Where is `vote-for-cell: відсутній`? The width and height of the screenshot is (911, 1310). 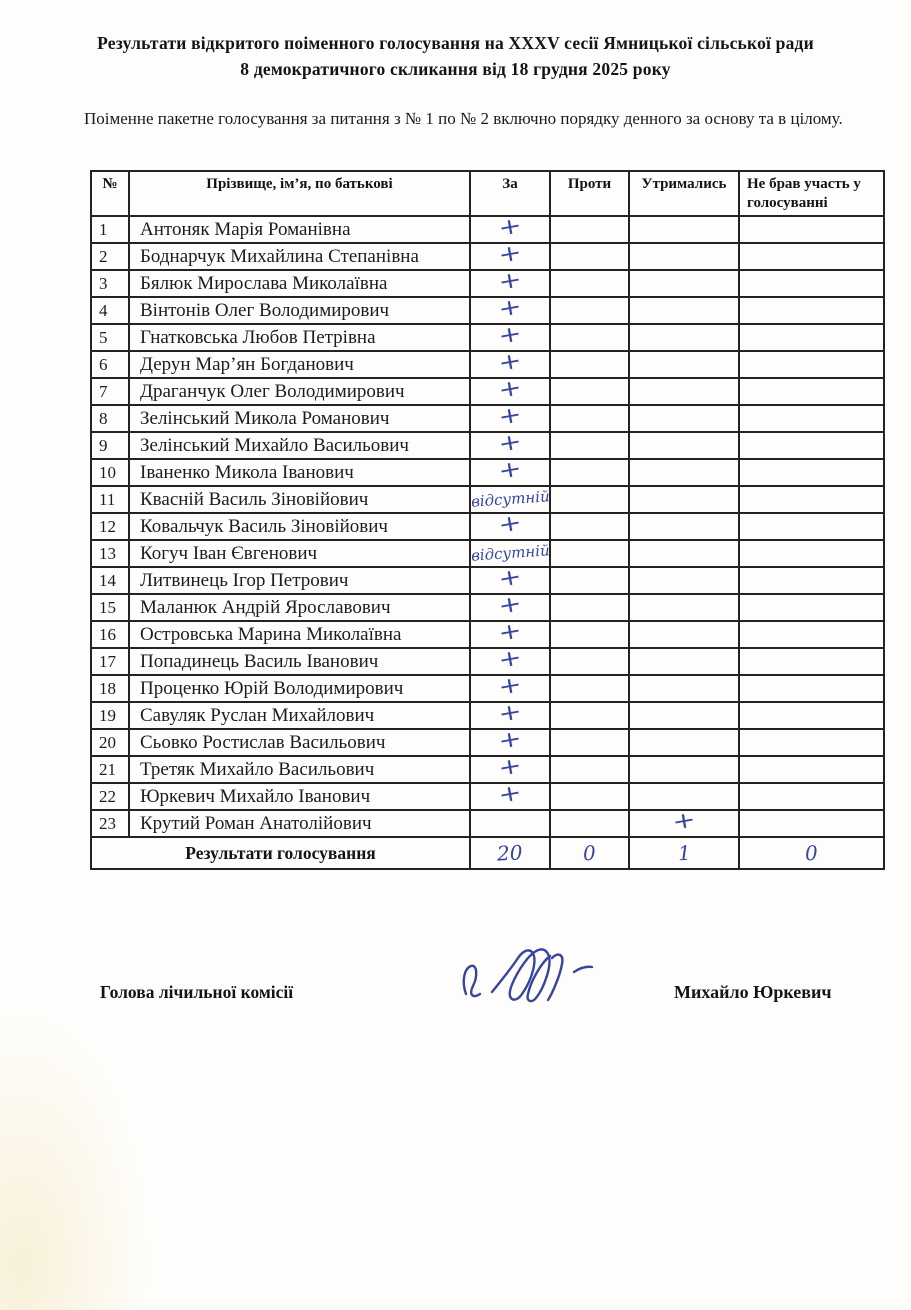
vote-for-cell: відсутній is located at coordinates (510, 553).